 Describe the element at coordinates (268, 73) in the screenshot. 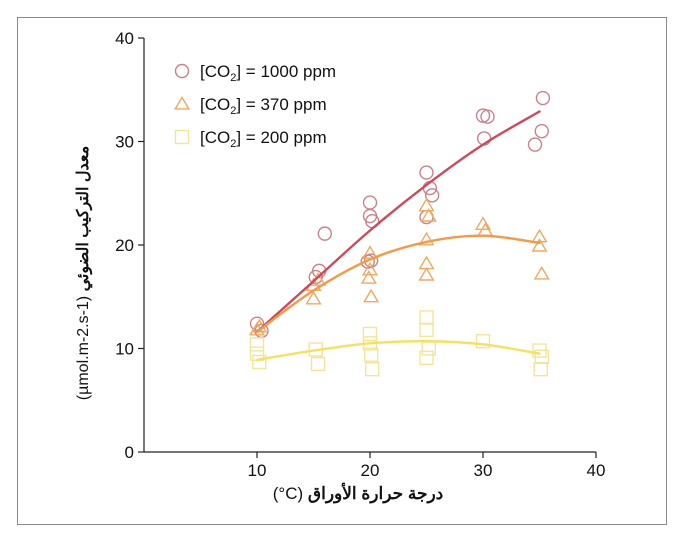

I see `legend-label: [CO2] = 1000 ppm` at that location.